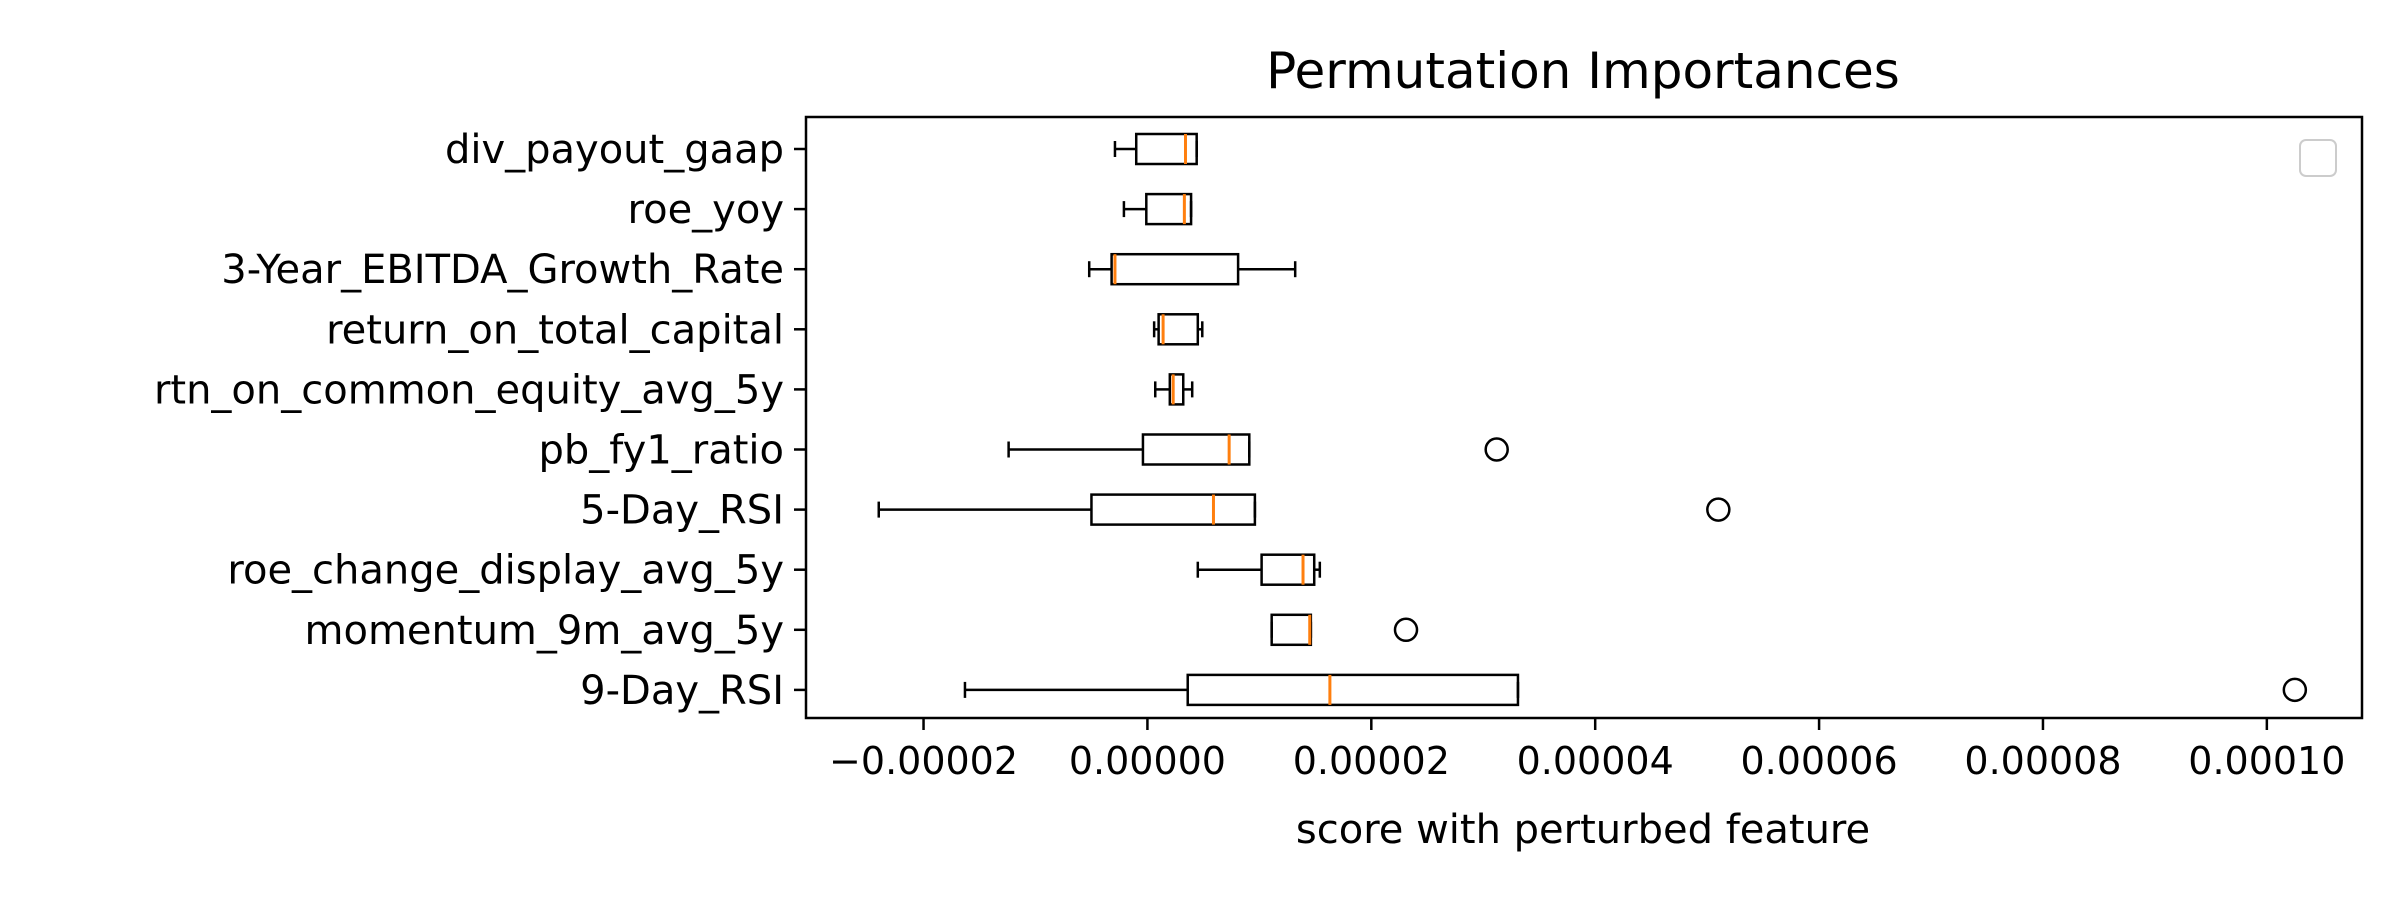 This screenshot has height=900, width=2400. I want to click on y-tick-label: roe_yoy, so click(706, 210).